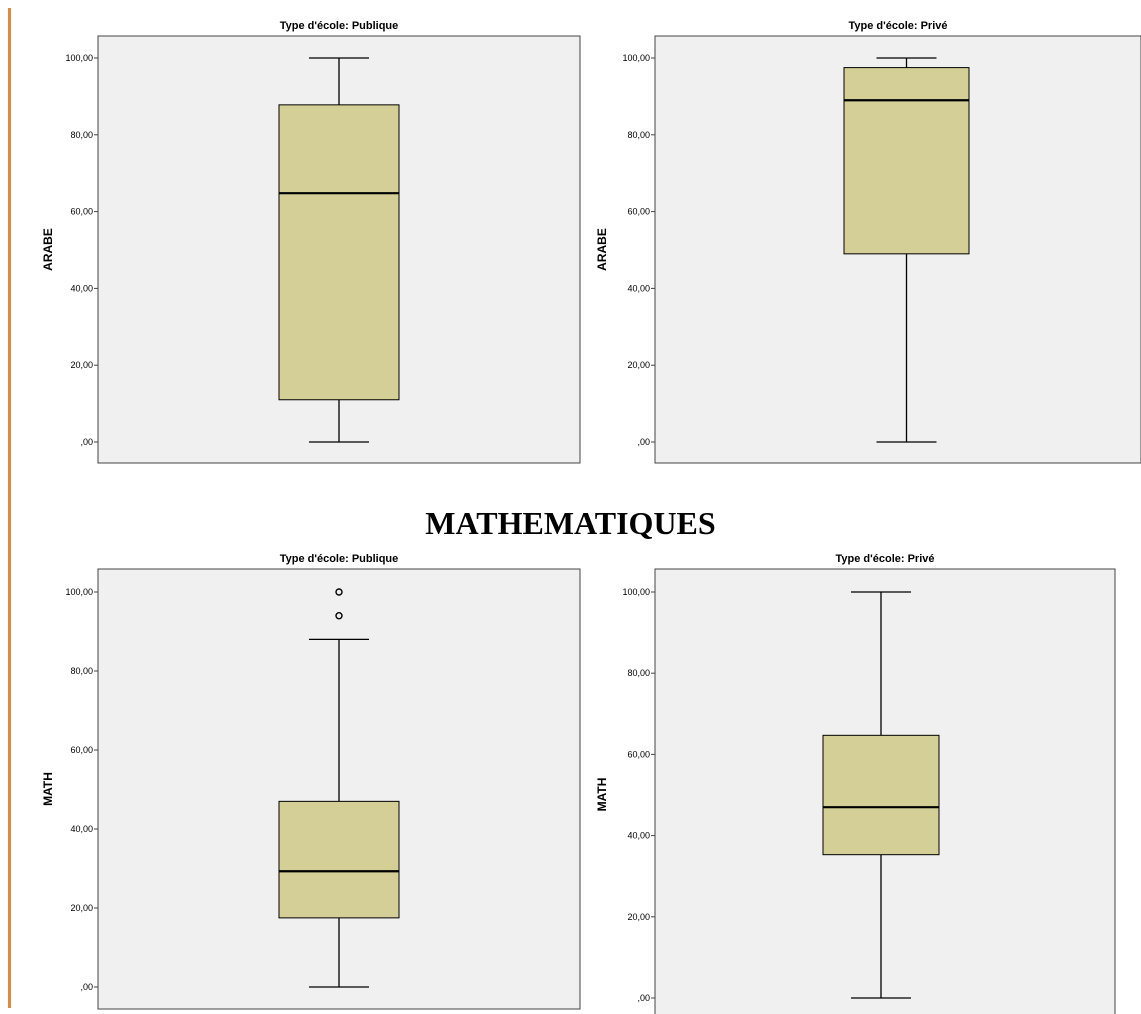 The width and height of the screenshot is (1141, 1014). What do you see at coordinates (570, 523) in the screenshot?
I see `section-heading: MATHEMATIQUES` at bounding box center [570, 523].